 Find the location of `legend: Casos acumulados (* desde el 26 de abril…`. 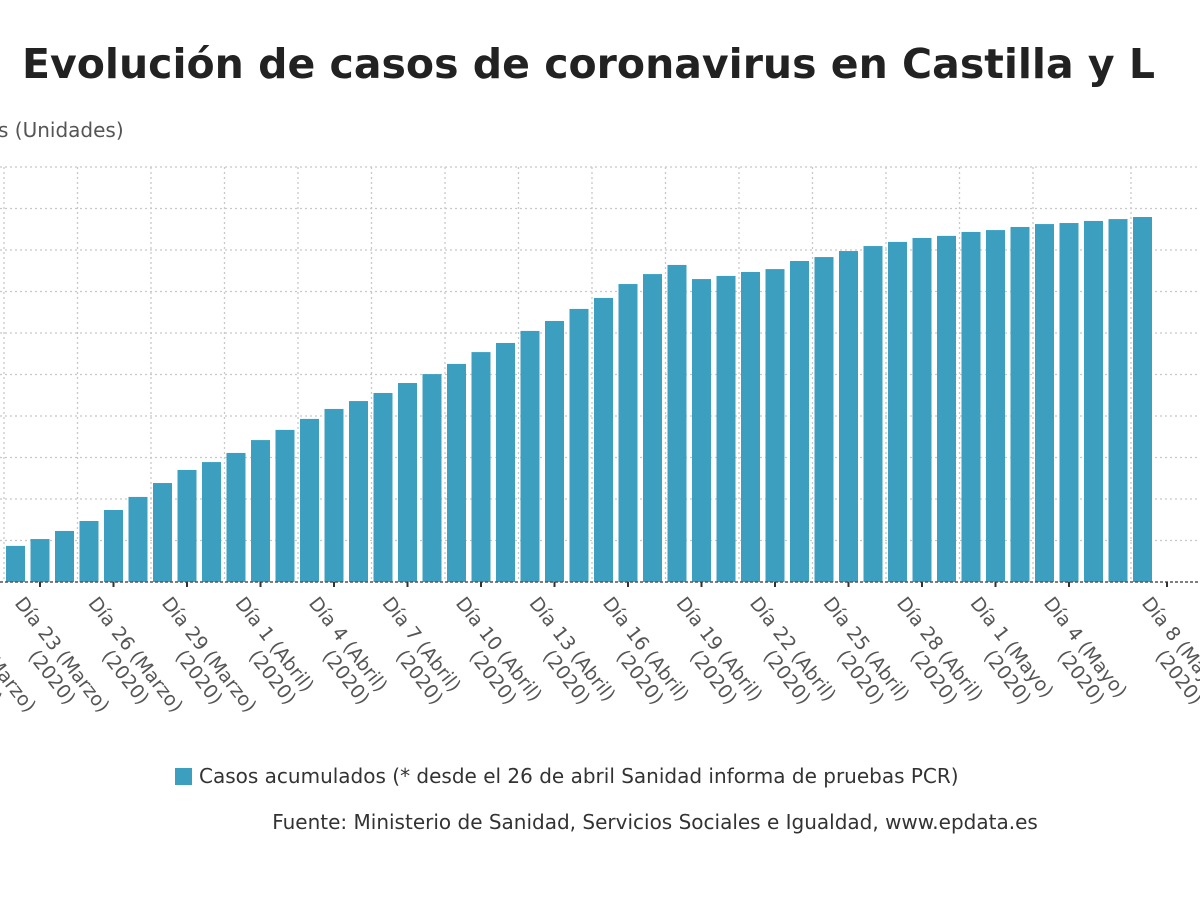

legend: Casos acumulados (* desde el 26 de abril… is located at coordinates (567, 776).